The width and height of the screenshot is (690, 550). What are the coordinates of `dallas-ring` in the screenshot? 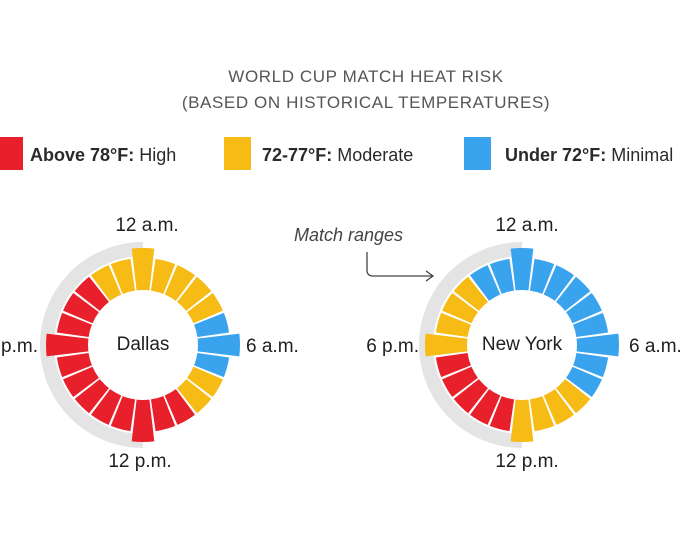 It's located at (140, 345).